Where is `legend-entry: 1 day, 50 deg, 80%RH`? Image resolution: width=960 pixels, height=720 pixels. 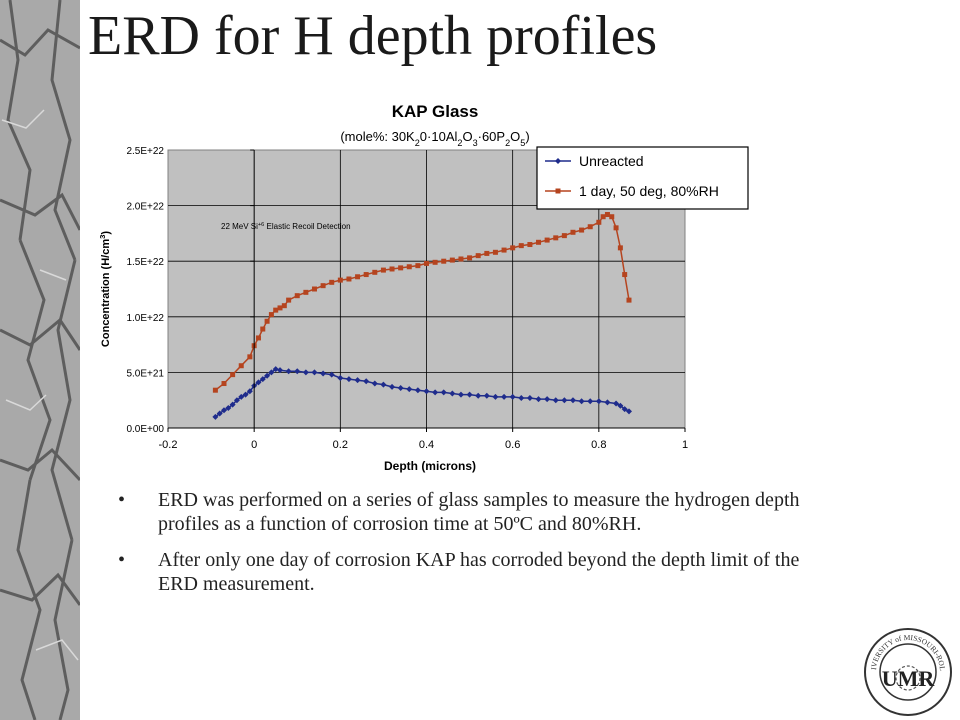
legend-entry: 1 day, 50 deg, 80%RH is located at coordinates (632, 191).